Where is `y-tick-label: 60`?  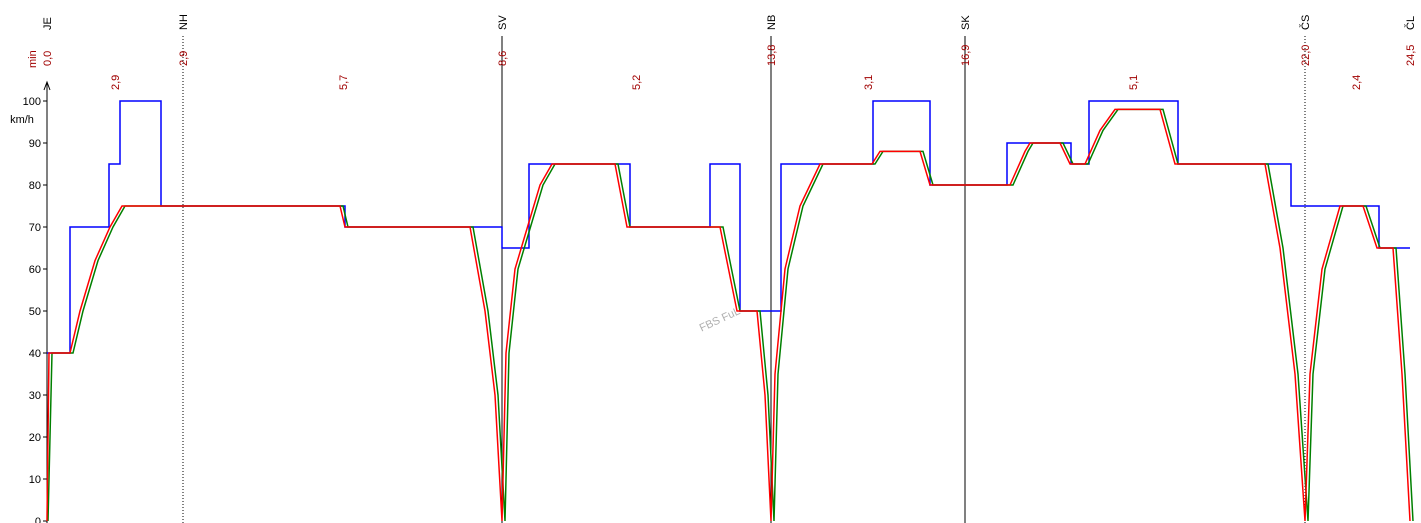 y-tick-label: 60 is located at coordinates (35, 270).